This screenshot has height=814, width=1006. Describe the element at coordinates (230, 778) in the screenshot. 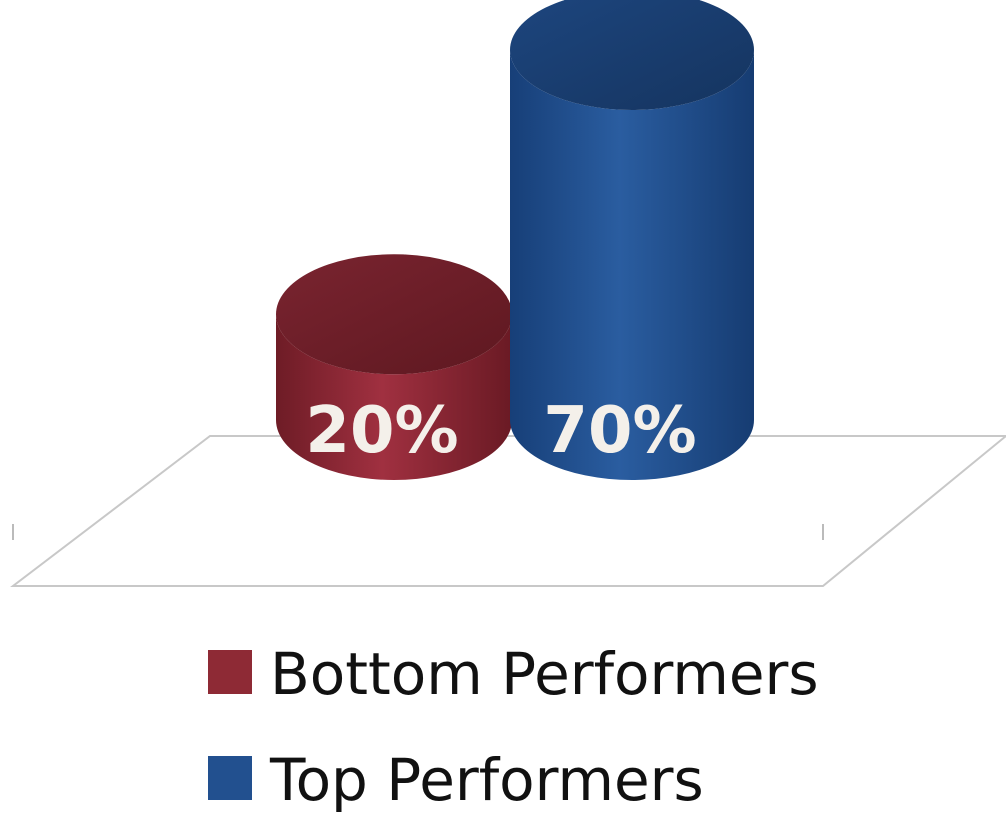

I see `legend-swatch-top-performers` at that location.